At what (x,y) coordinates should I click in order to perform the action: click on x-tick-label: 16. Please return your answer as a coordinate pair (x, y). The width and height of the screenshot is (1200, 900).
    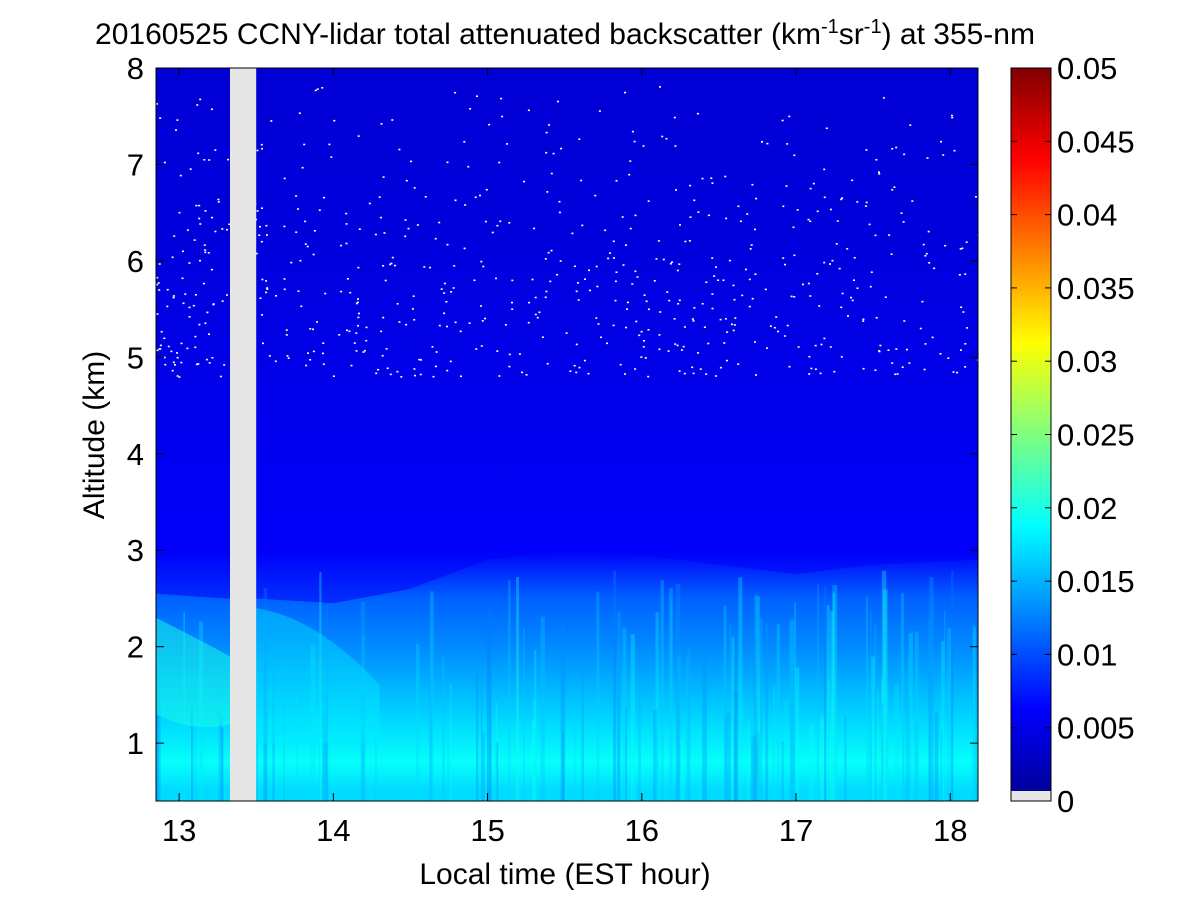
    Looking at the image, I should click on (642, 830).